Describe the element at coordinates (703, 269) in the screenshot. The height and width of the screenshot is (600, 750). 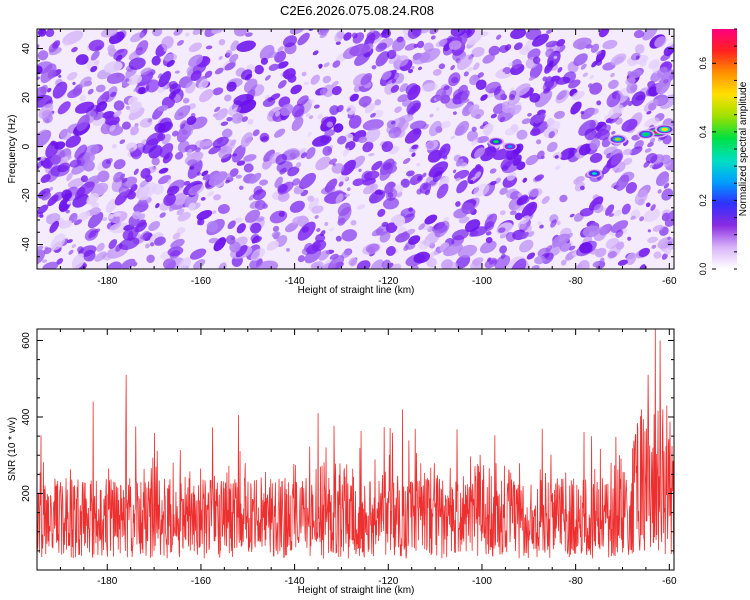
I see `colorbar-tick-label: 0.0` at that location.